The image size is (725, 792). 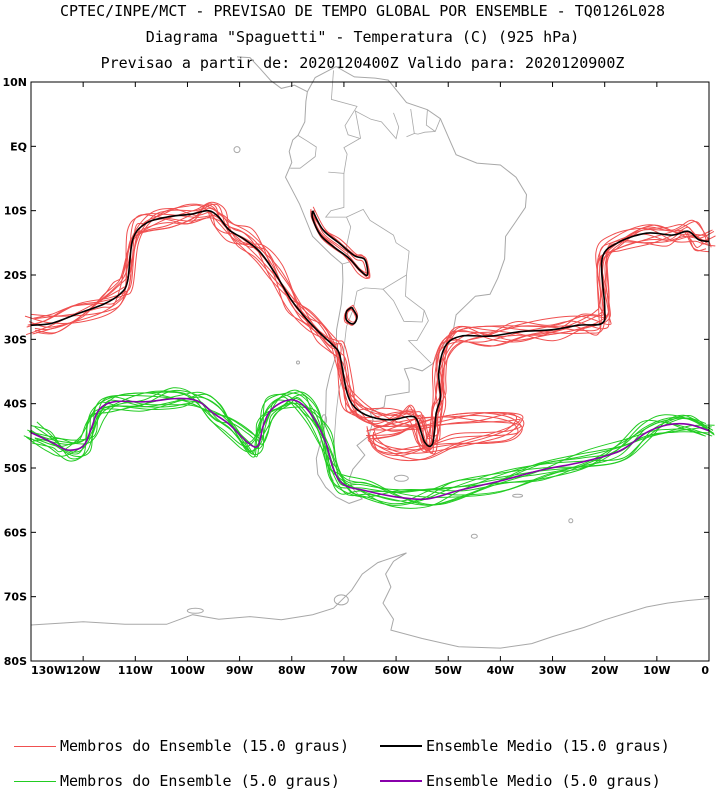 What do you see at coordinates (15, 532) in the screenshot?
I see `lat-tick-label: 60S` at bounding box center [15, 532].